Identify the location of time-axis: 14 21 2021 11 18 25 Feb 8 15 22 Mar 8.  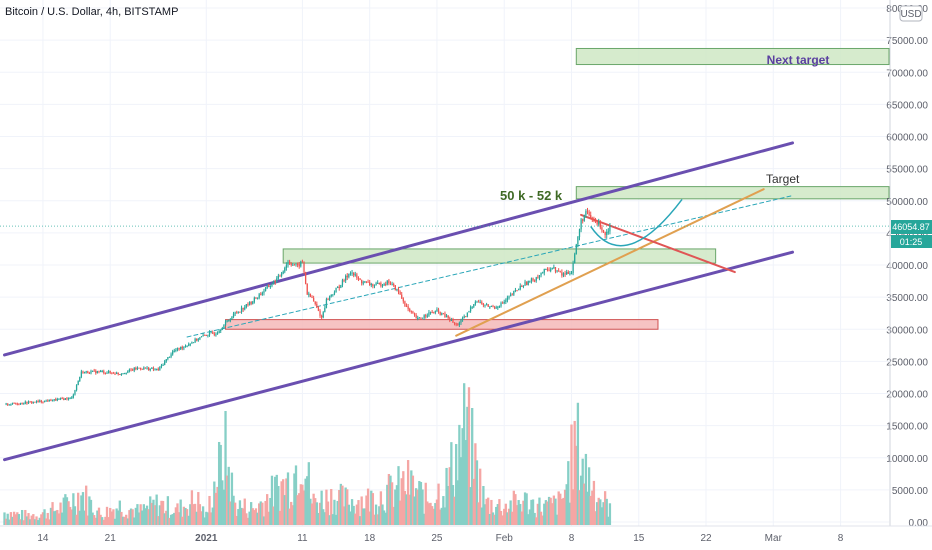
(440, 538).